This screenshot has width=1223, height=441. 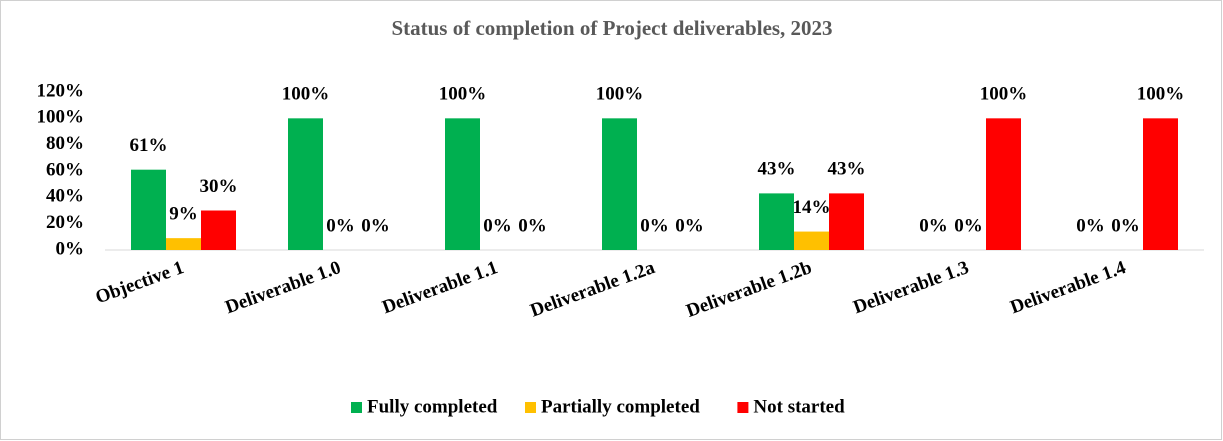 I want to click on y-tick-label: 20%, so click(x=65, y=222).